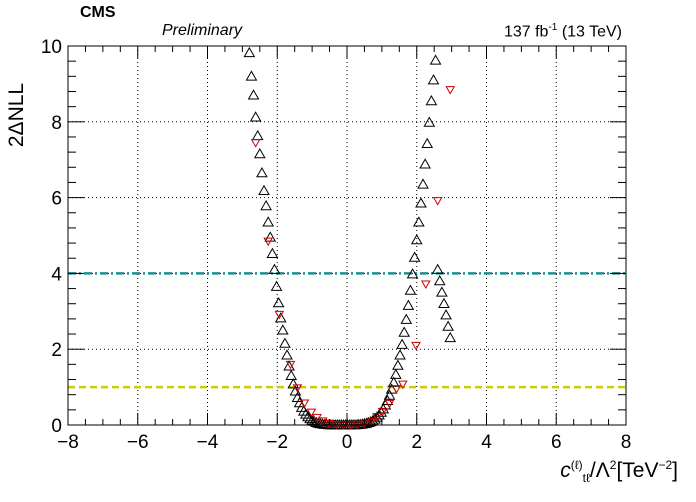  Describe the element at coordinates (526, 32) in the screenshot. I see `lumi-value: 137 fb` at that location.